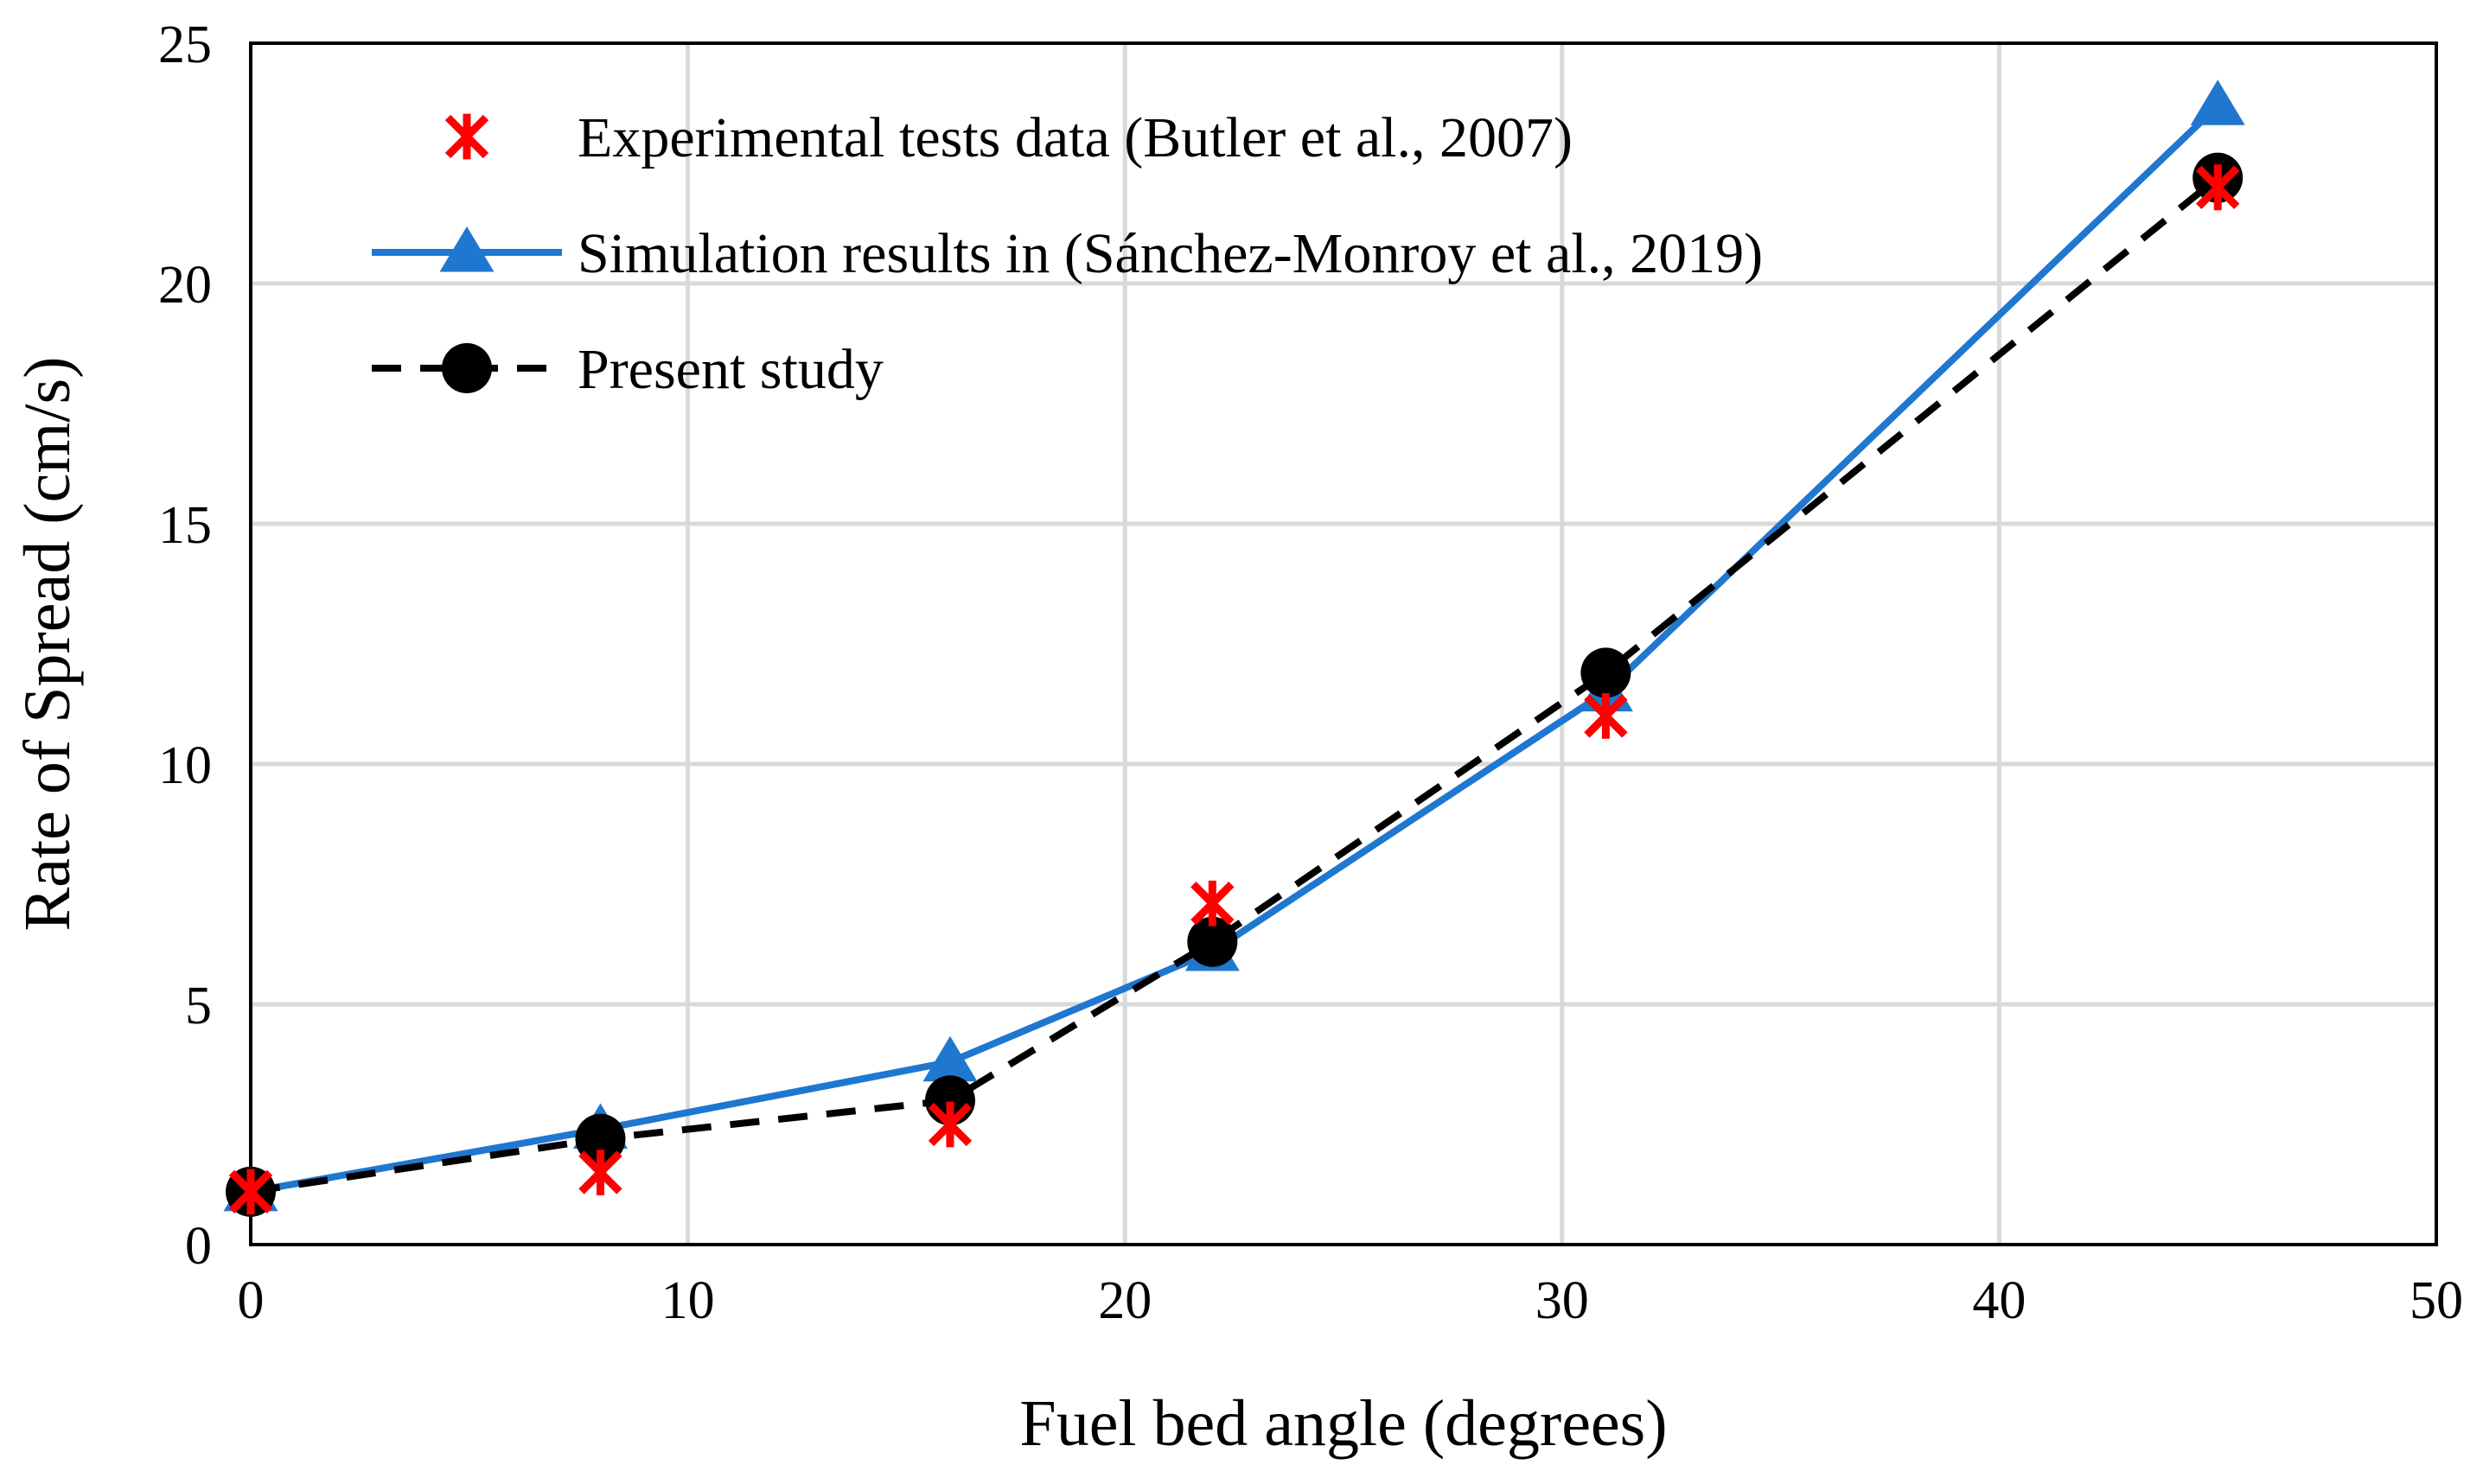 The image size is (2483, 1484). Describe the element at coordinates (2436, 1300) in the screenshot. I see `x-tick-label: 50` at that location.